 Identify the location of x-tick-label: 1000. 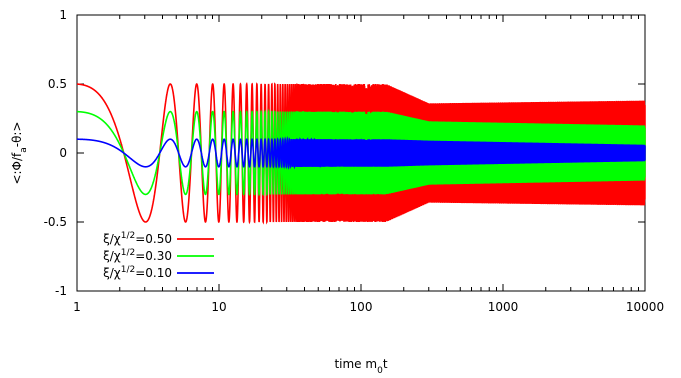
(503, 307).